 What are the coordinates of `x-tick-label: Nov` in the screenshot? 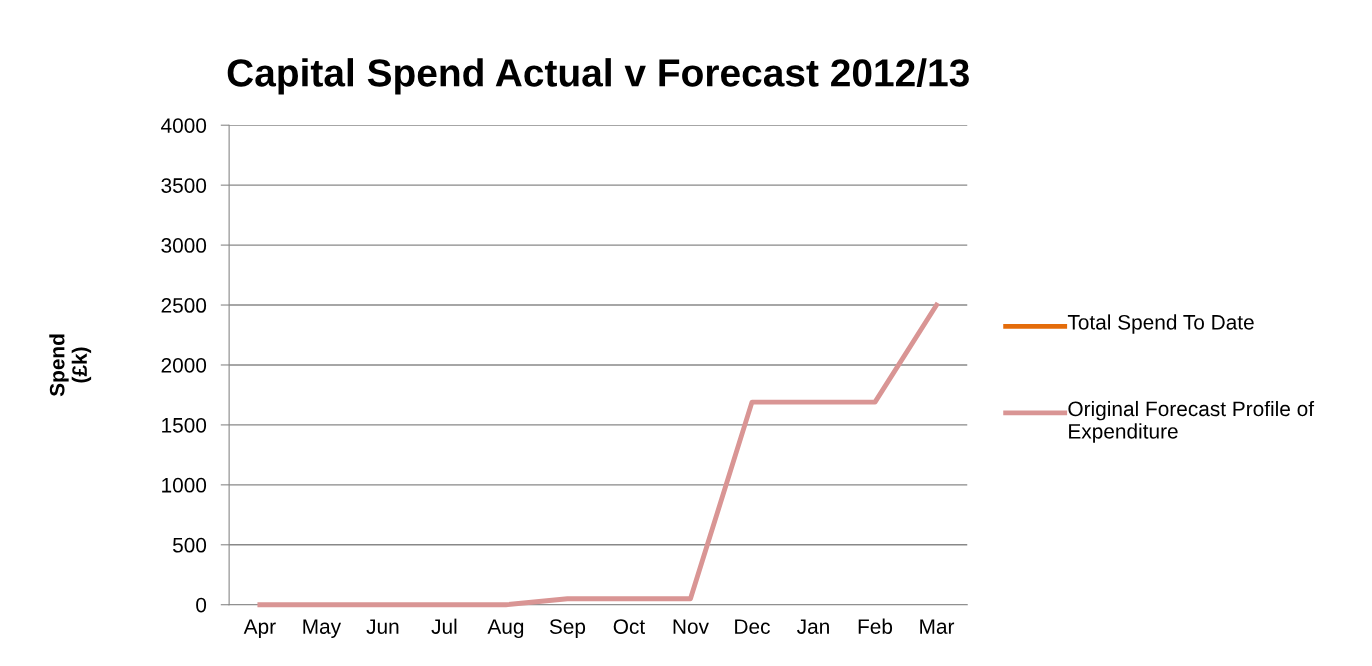 It's located at (691, 626).